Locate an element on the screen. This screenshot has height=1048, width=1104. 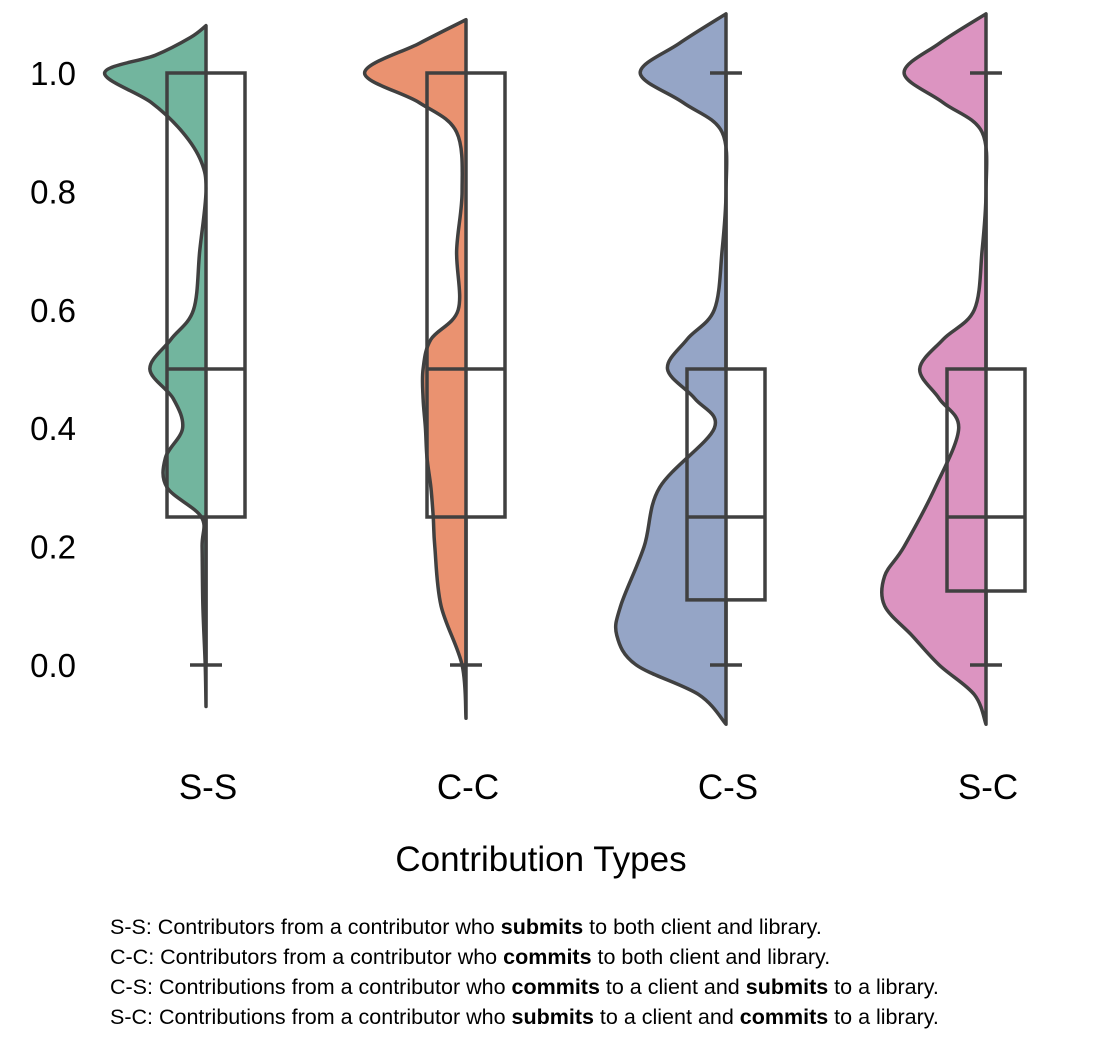
violin-c-s is located at coordinates (671, 369).